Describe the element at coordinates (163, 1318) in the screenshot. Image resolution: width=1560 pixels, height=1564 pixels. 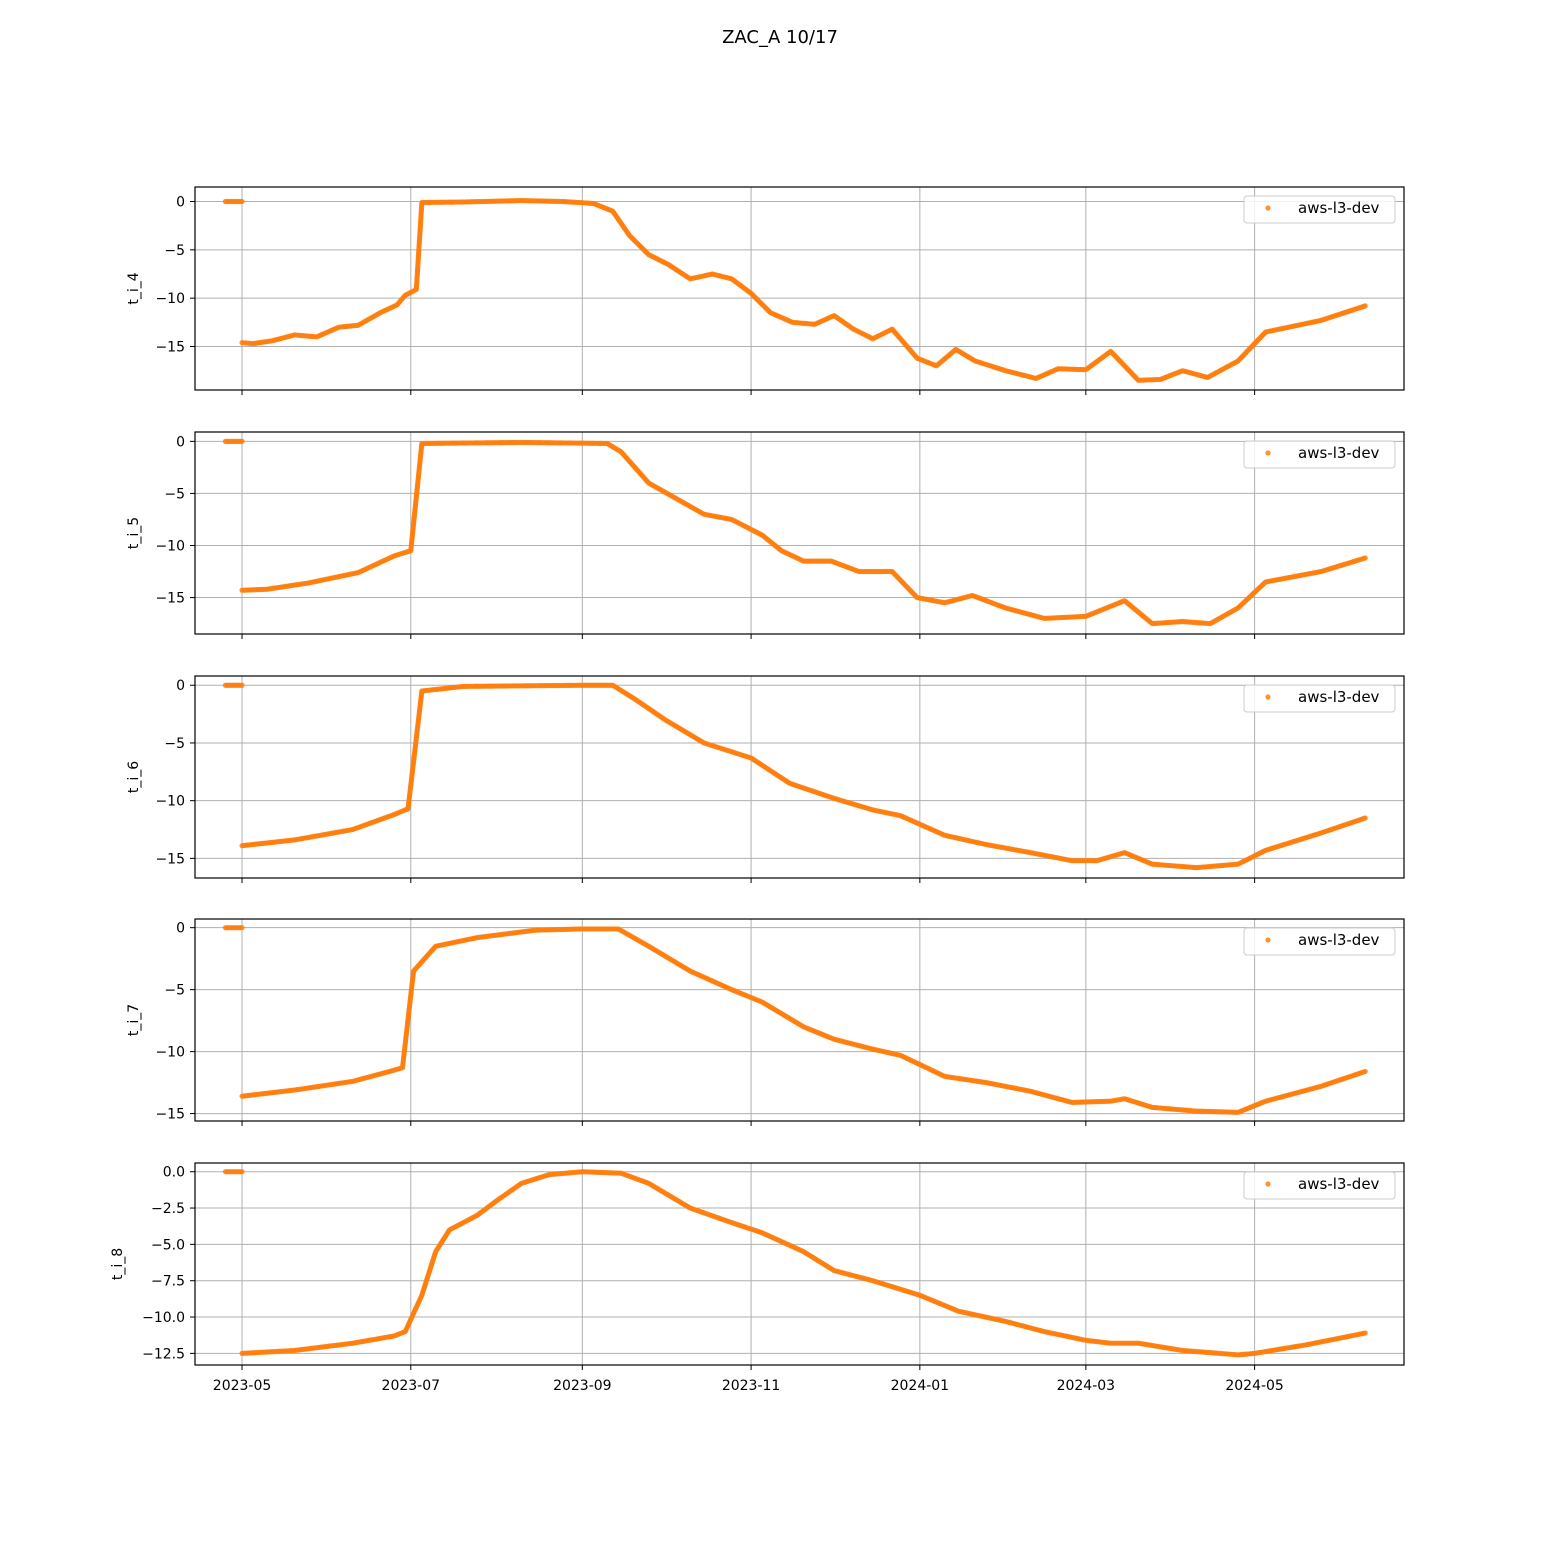
I see `y-tick-label: −10.0` at that location.